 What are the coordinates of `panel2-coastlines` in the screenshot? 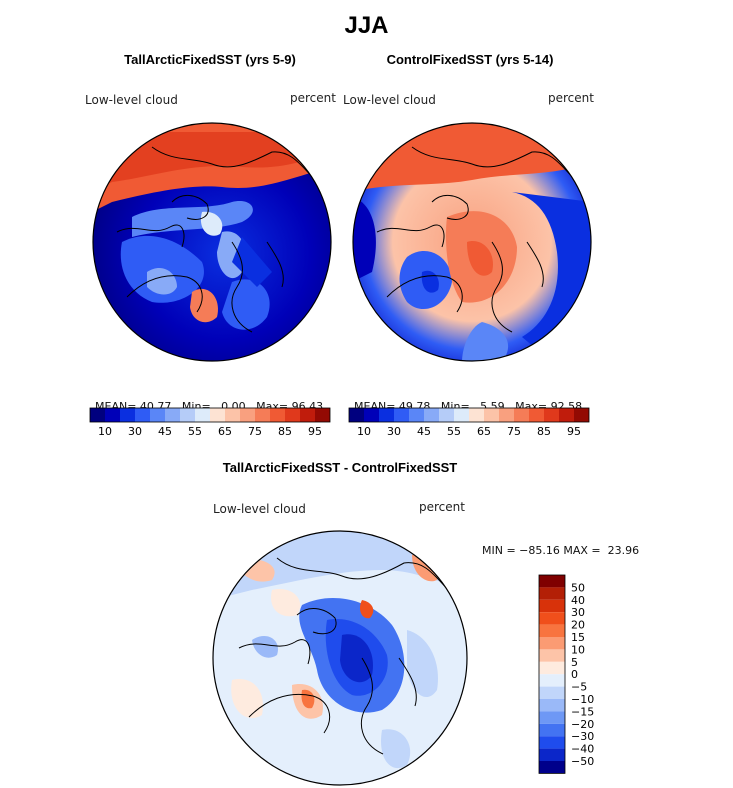 It's located at (477, 239).